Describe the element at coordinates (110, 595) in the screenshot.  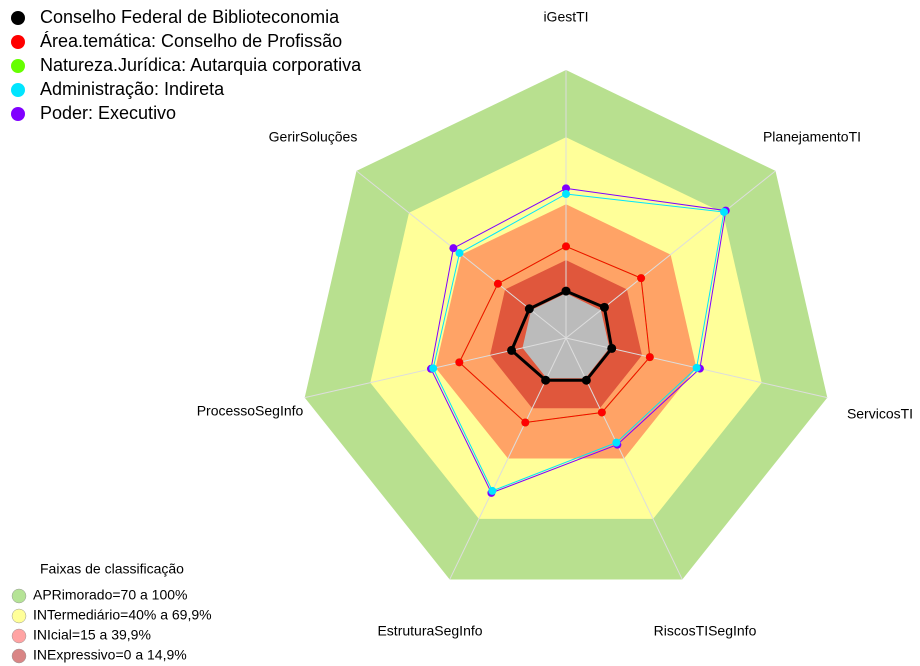
I see `band-legend-label: APRimorado=70 a 100%` at that location.